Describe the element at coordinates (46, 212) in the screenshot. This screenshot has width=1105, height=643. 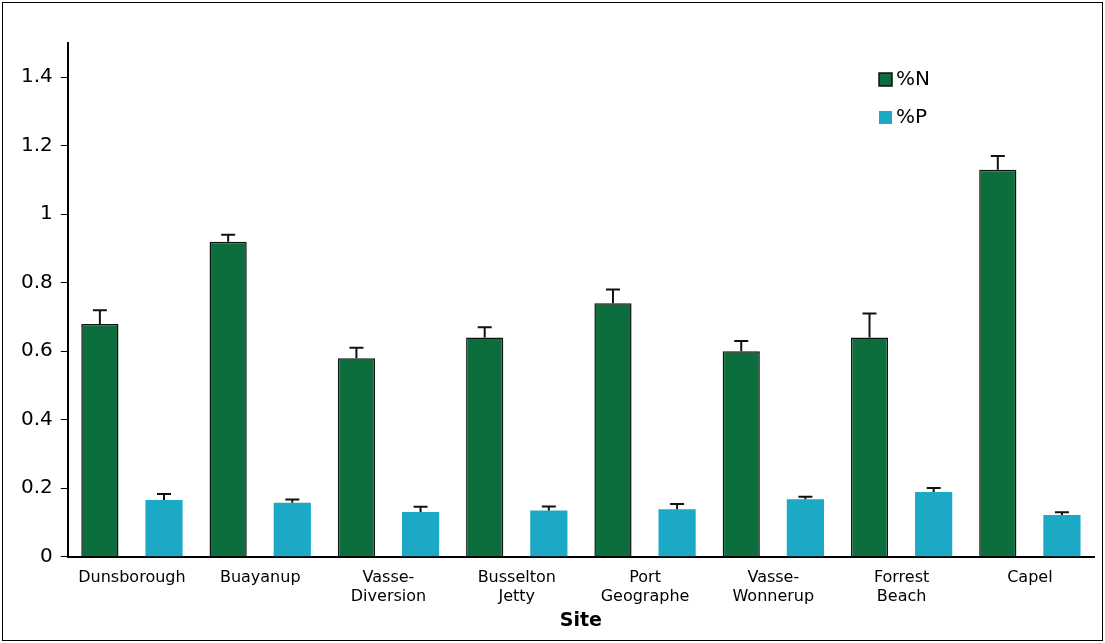
I see `y-tick-label: 1` at that location.